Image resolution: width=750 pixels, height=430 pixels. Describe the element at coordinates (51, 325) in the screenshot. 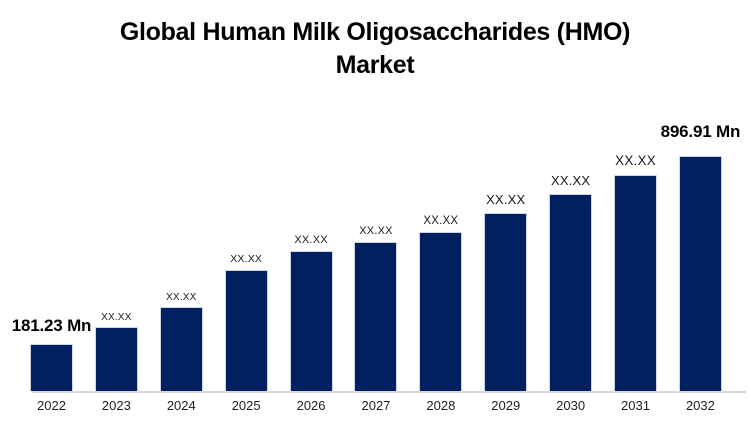

I see `bar-value-label: 181.23 Mn` at that location.